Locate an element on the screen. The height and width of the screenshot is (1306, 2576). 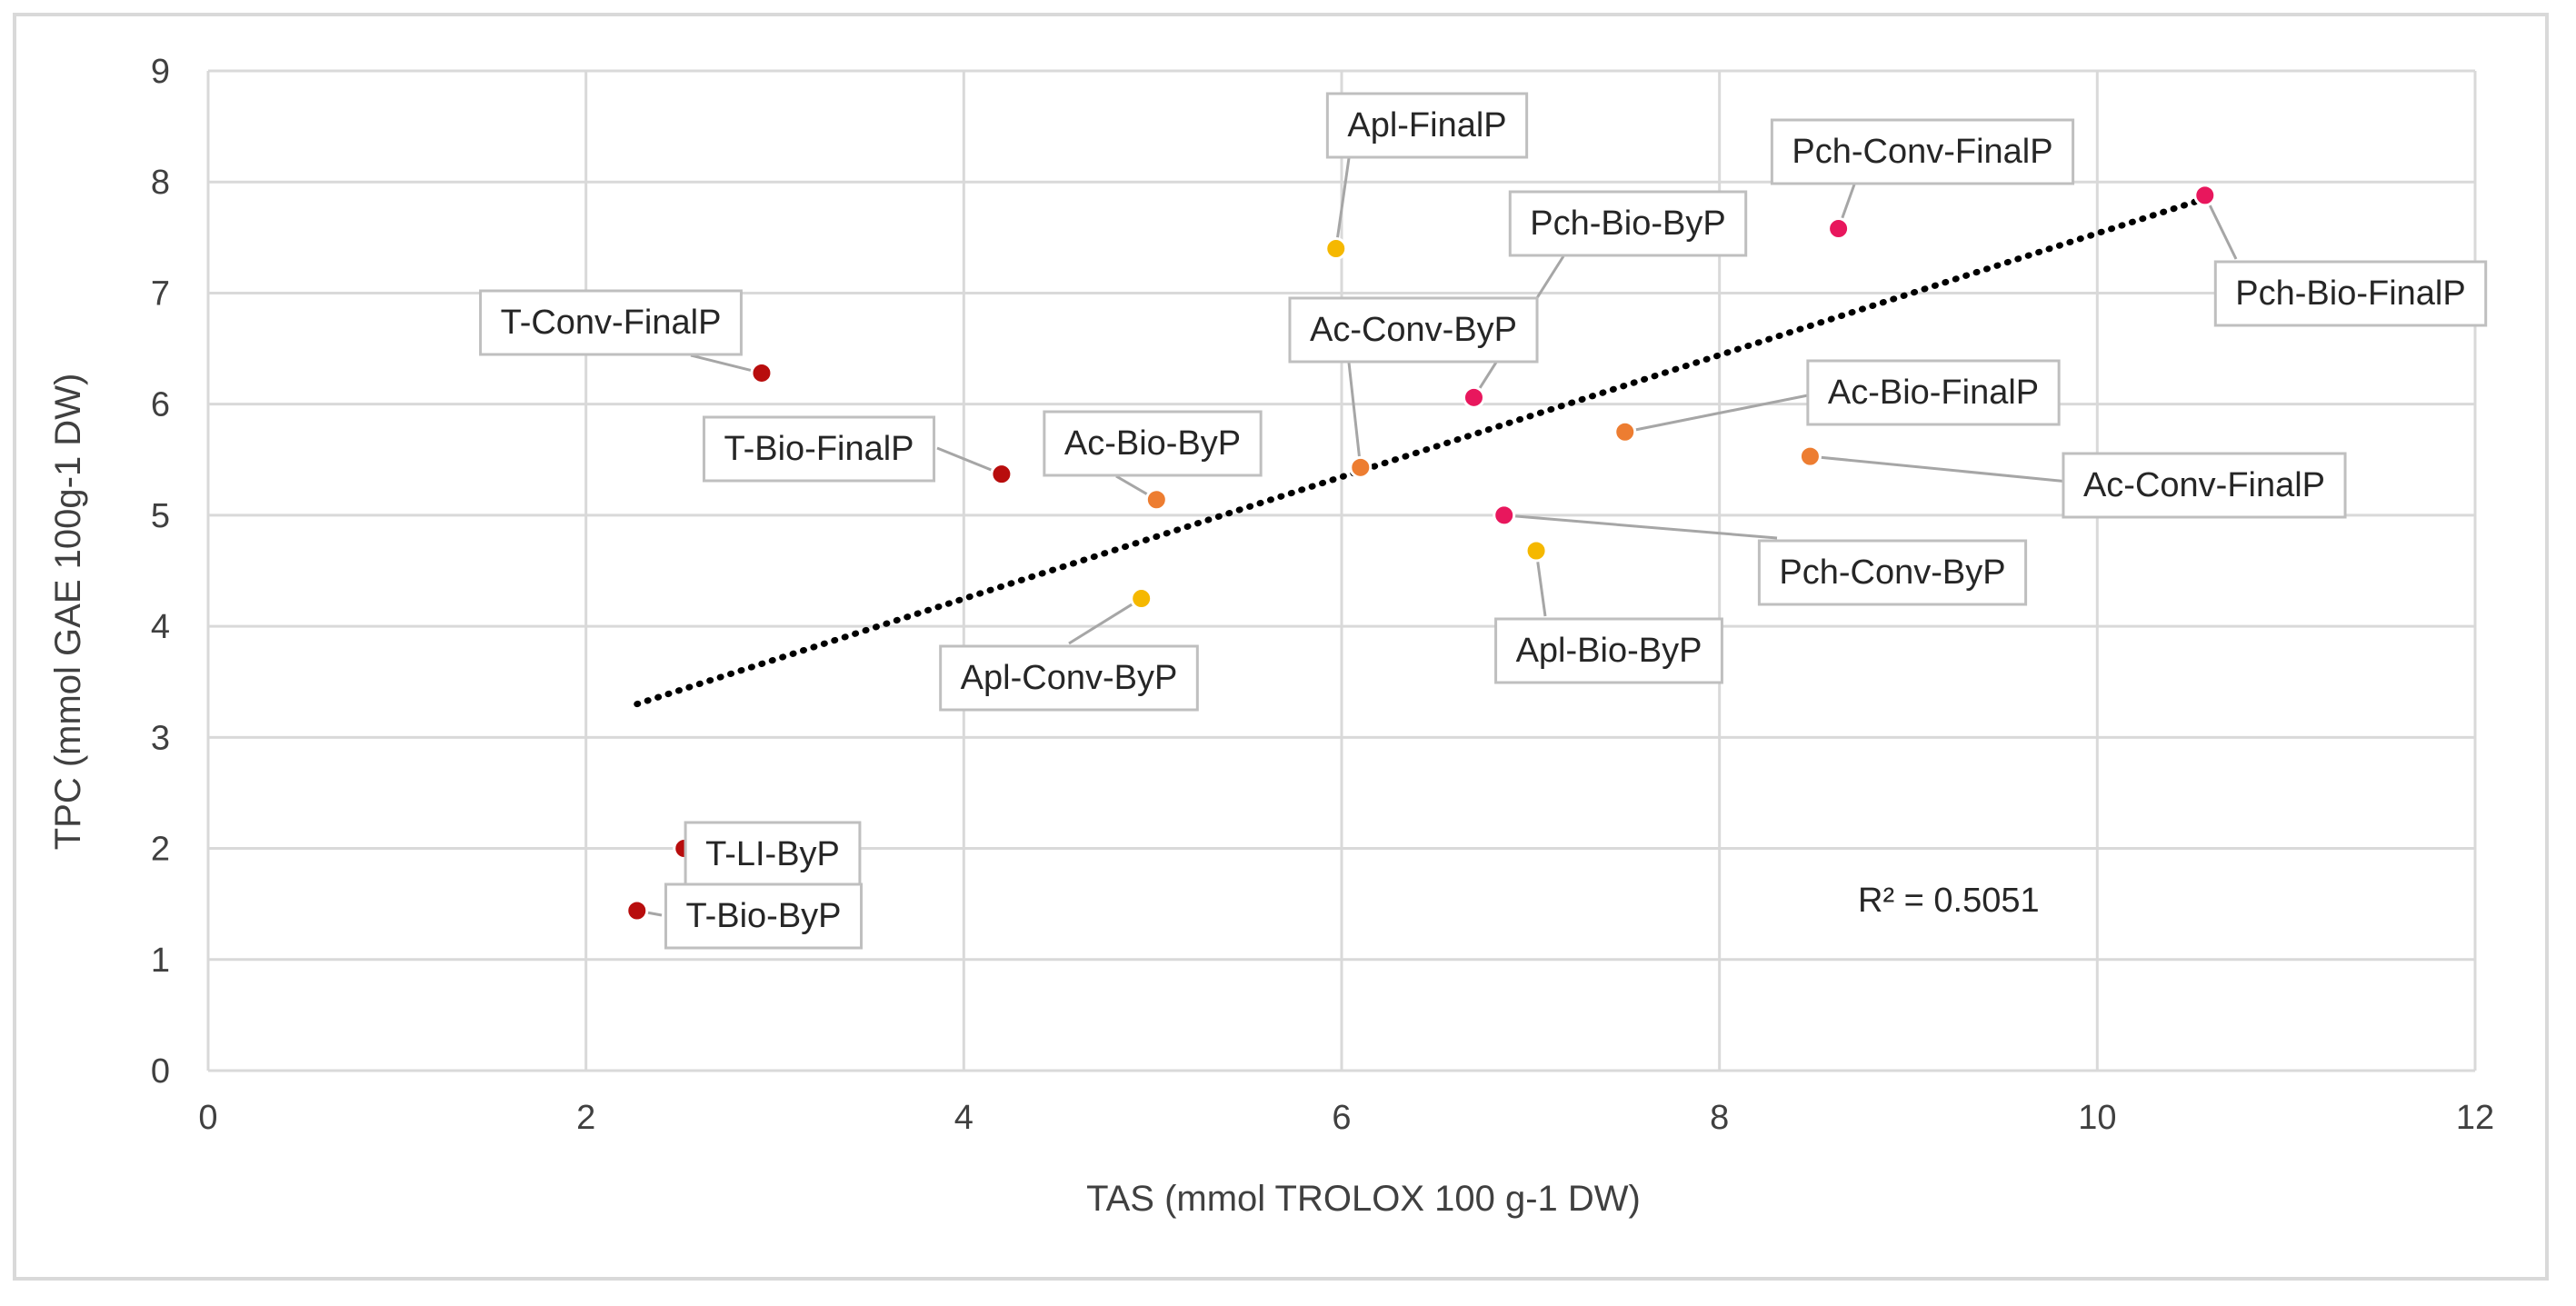
point-label-callout: Pch-Bio-ByP is located at coordinates (1628, 223).